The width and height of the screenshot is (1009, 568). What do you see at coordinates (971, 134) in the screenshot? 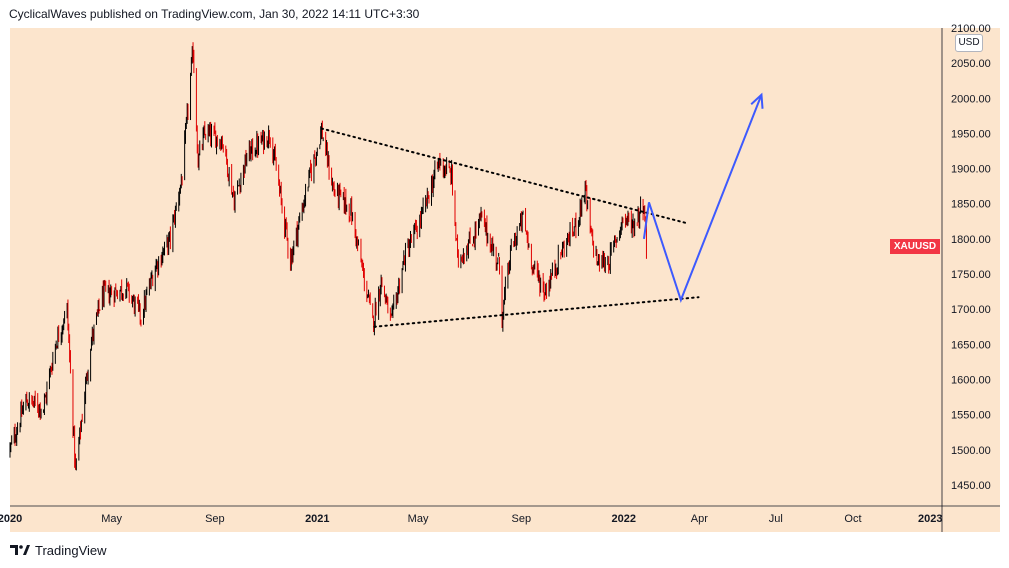
I see `price-tick-label: 1950.00` at bounding box center [971, 134].